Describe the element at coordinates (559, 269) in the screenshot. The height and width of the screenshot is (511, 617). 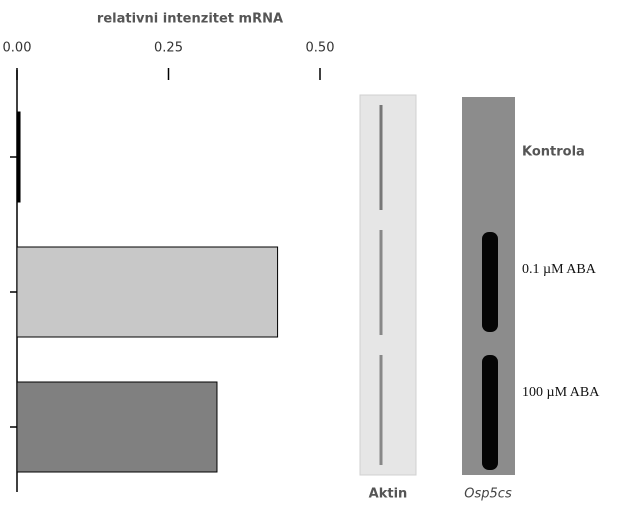
I see `category-label: 0.1 µM ABA` at that location.